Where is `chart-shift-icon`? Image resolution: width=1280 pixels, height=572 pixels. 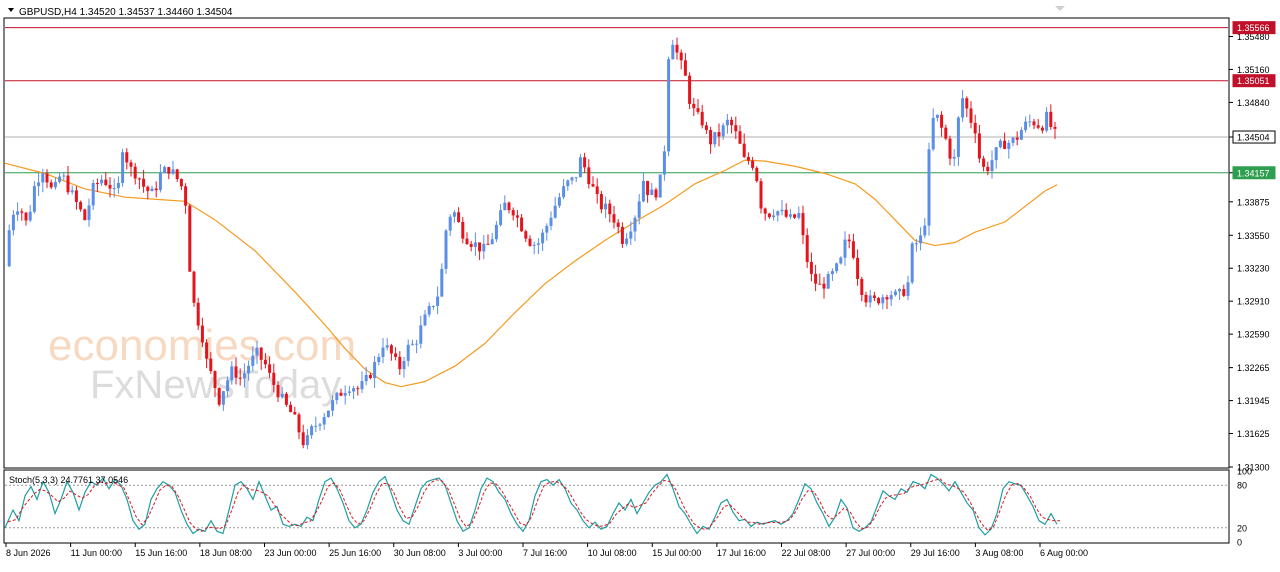
chart-shift-icon is located at coordinates (1060, 8).